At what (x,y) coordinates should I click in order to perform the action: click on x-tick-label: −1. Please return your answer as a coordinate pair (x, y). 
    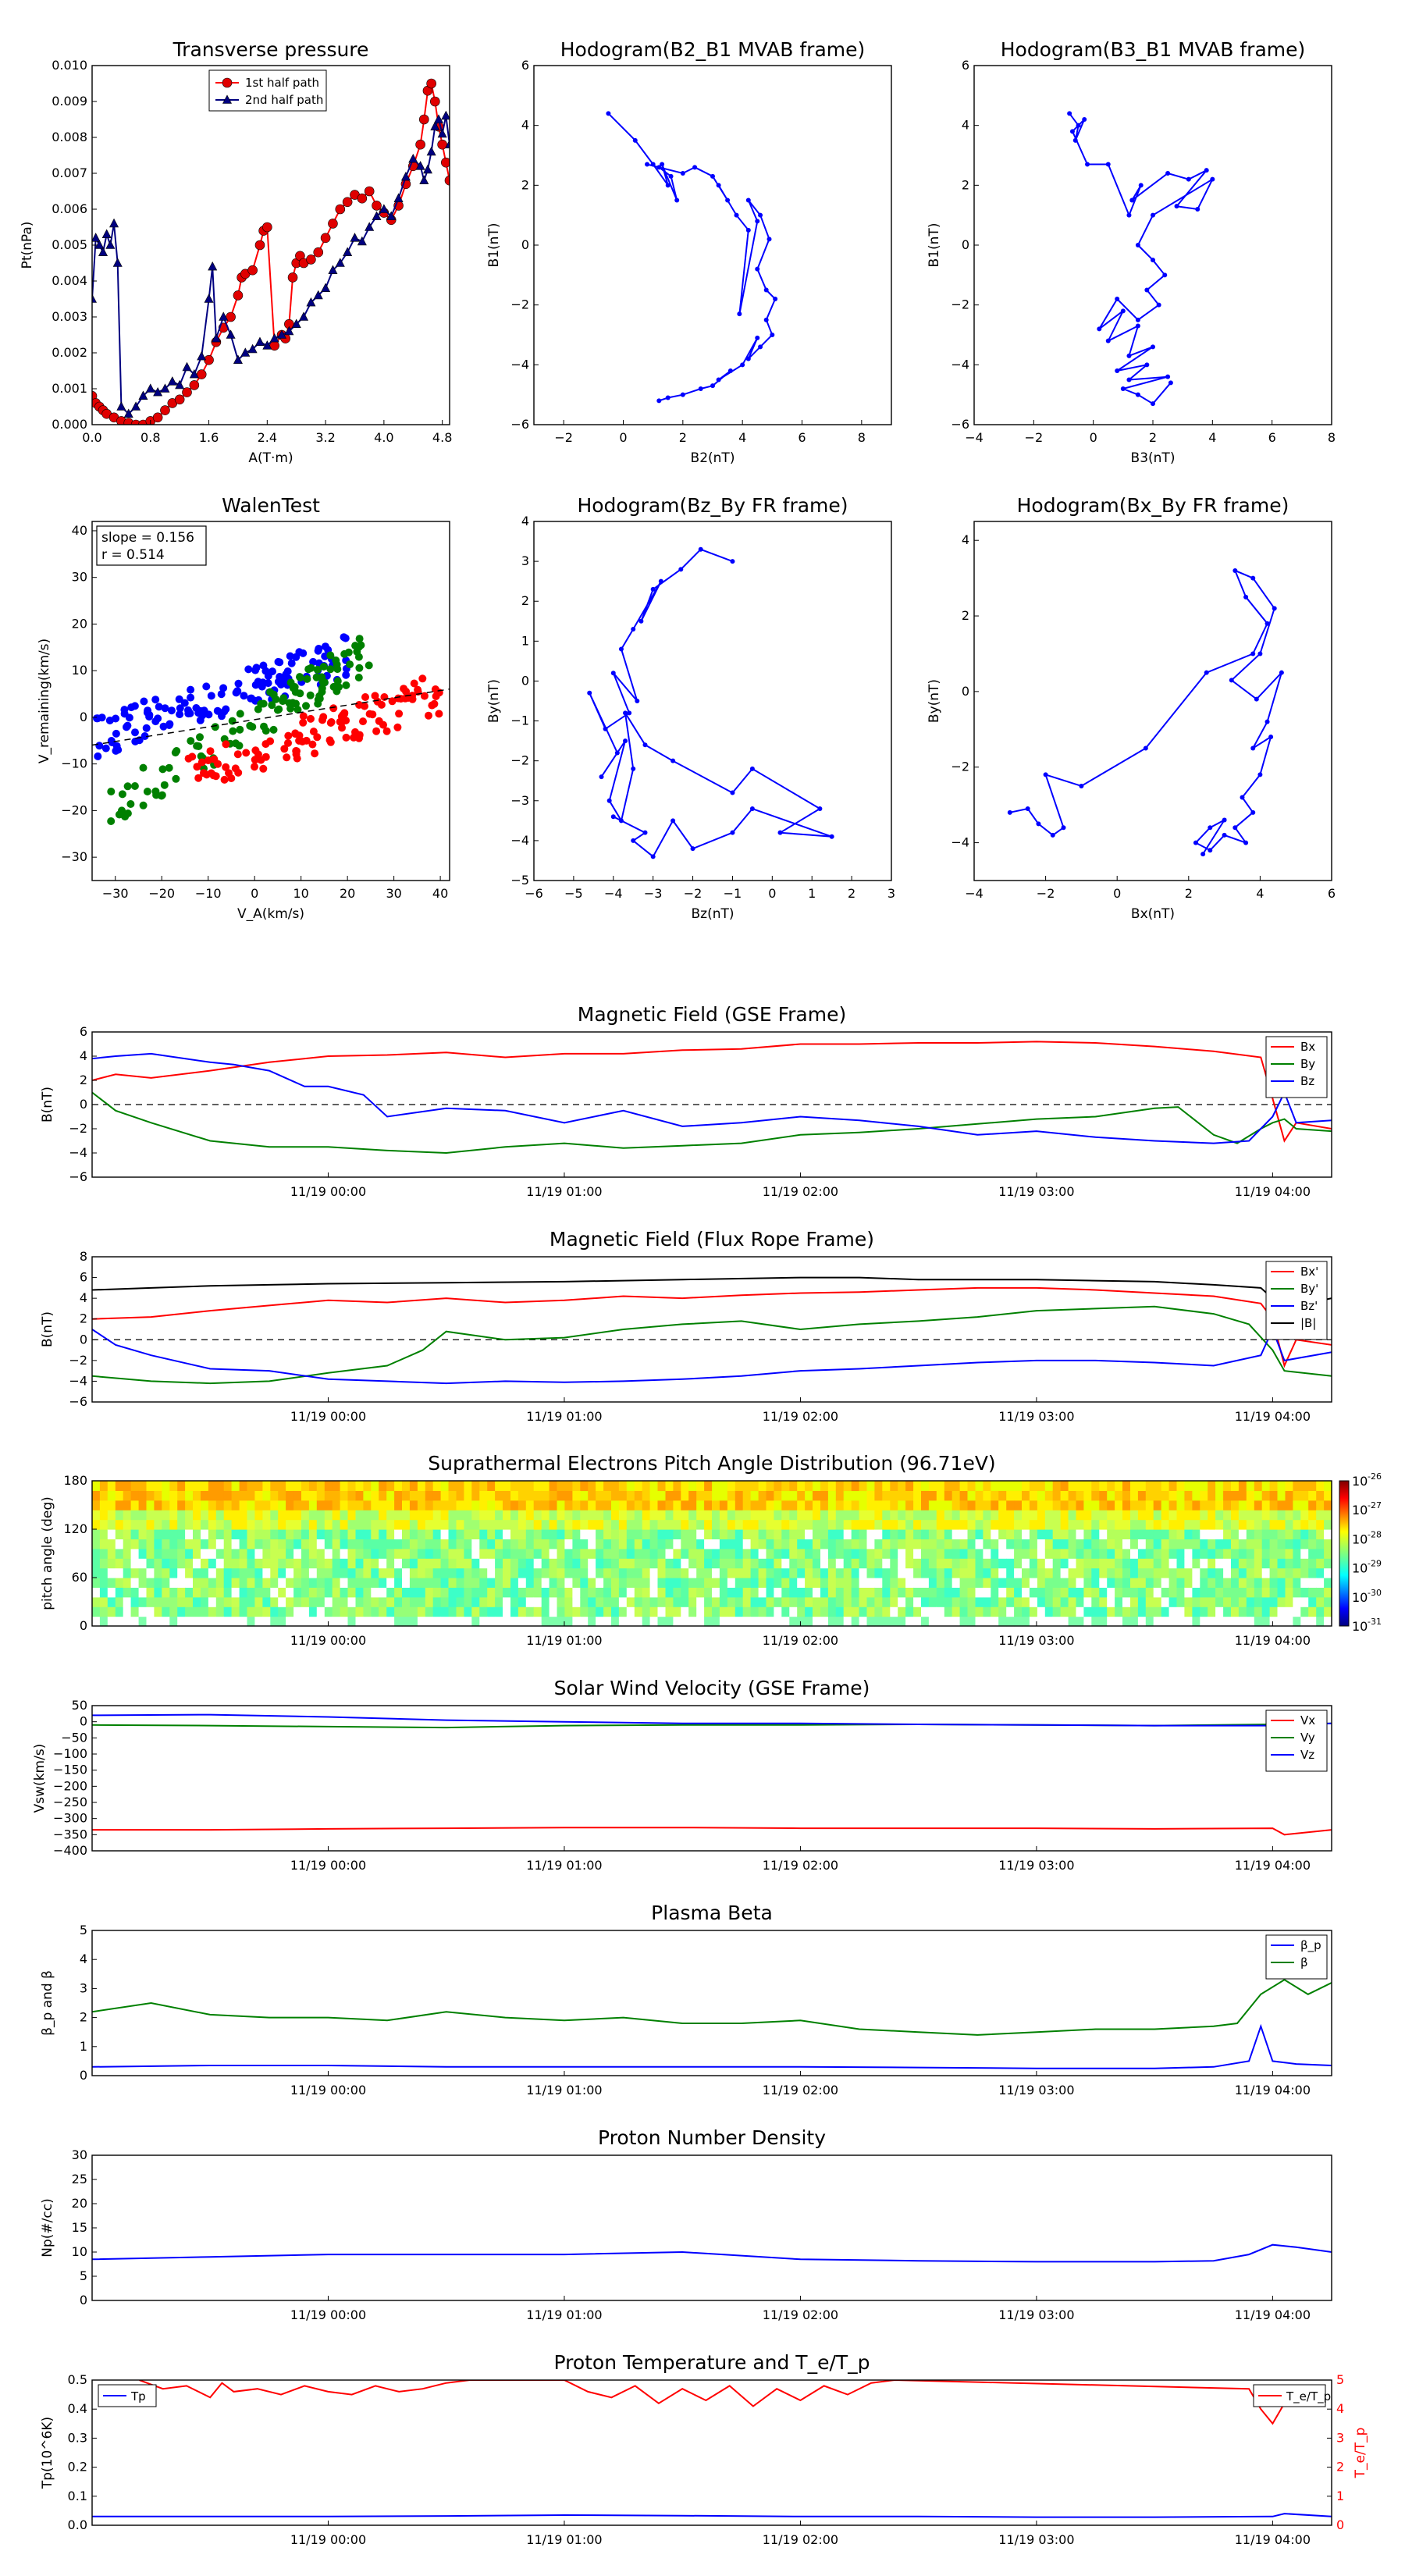
    Looking at the image, I should click on (733, 893).